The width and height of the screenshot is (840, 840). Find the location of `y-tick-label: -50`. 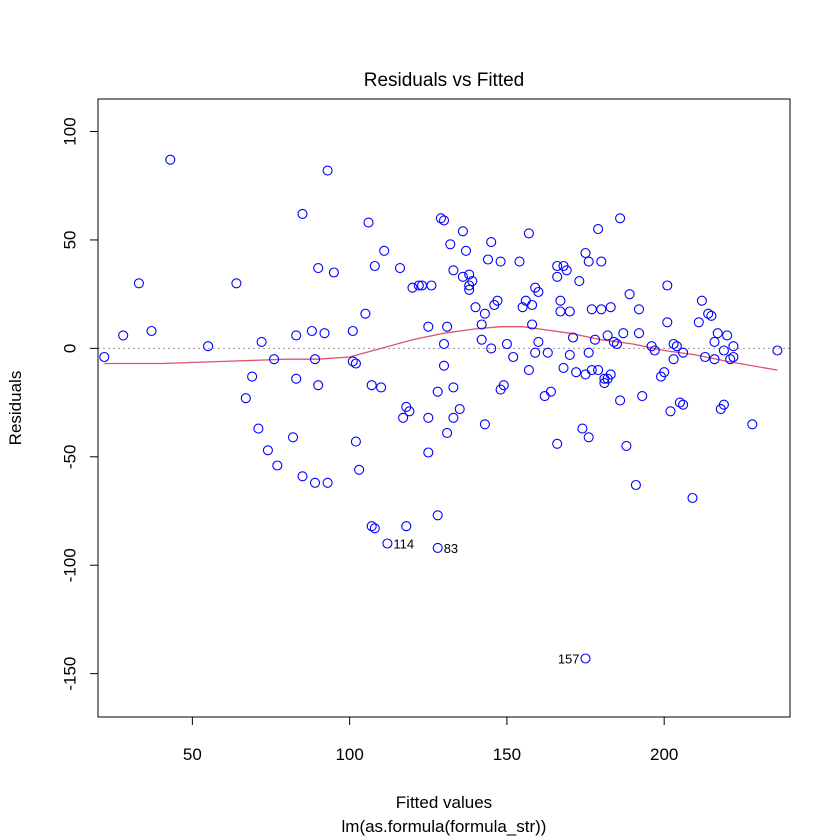

y-tick-label: -50 is located at coordinates (70, 457).